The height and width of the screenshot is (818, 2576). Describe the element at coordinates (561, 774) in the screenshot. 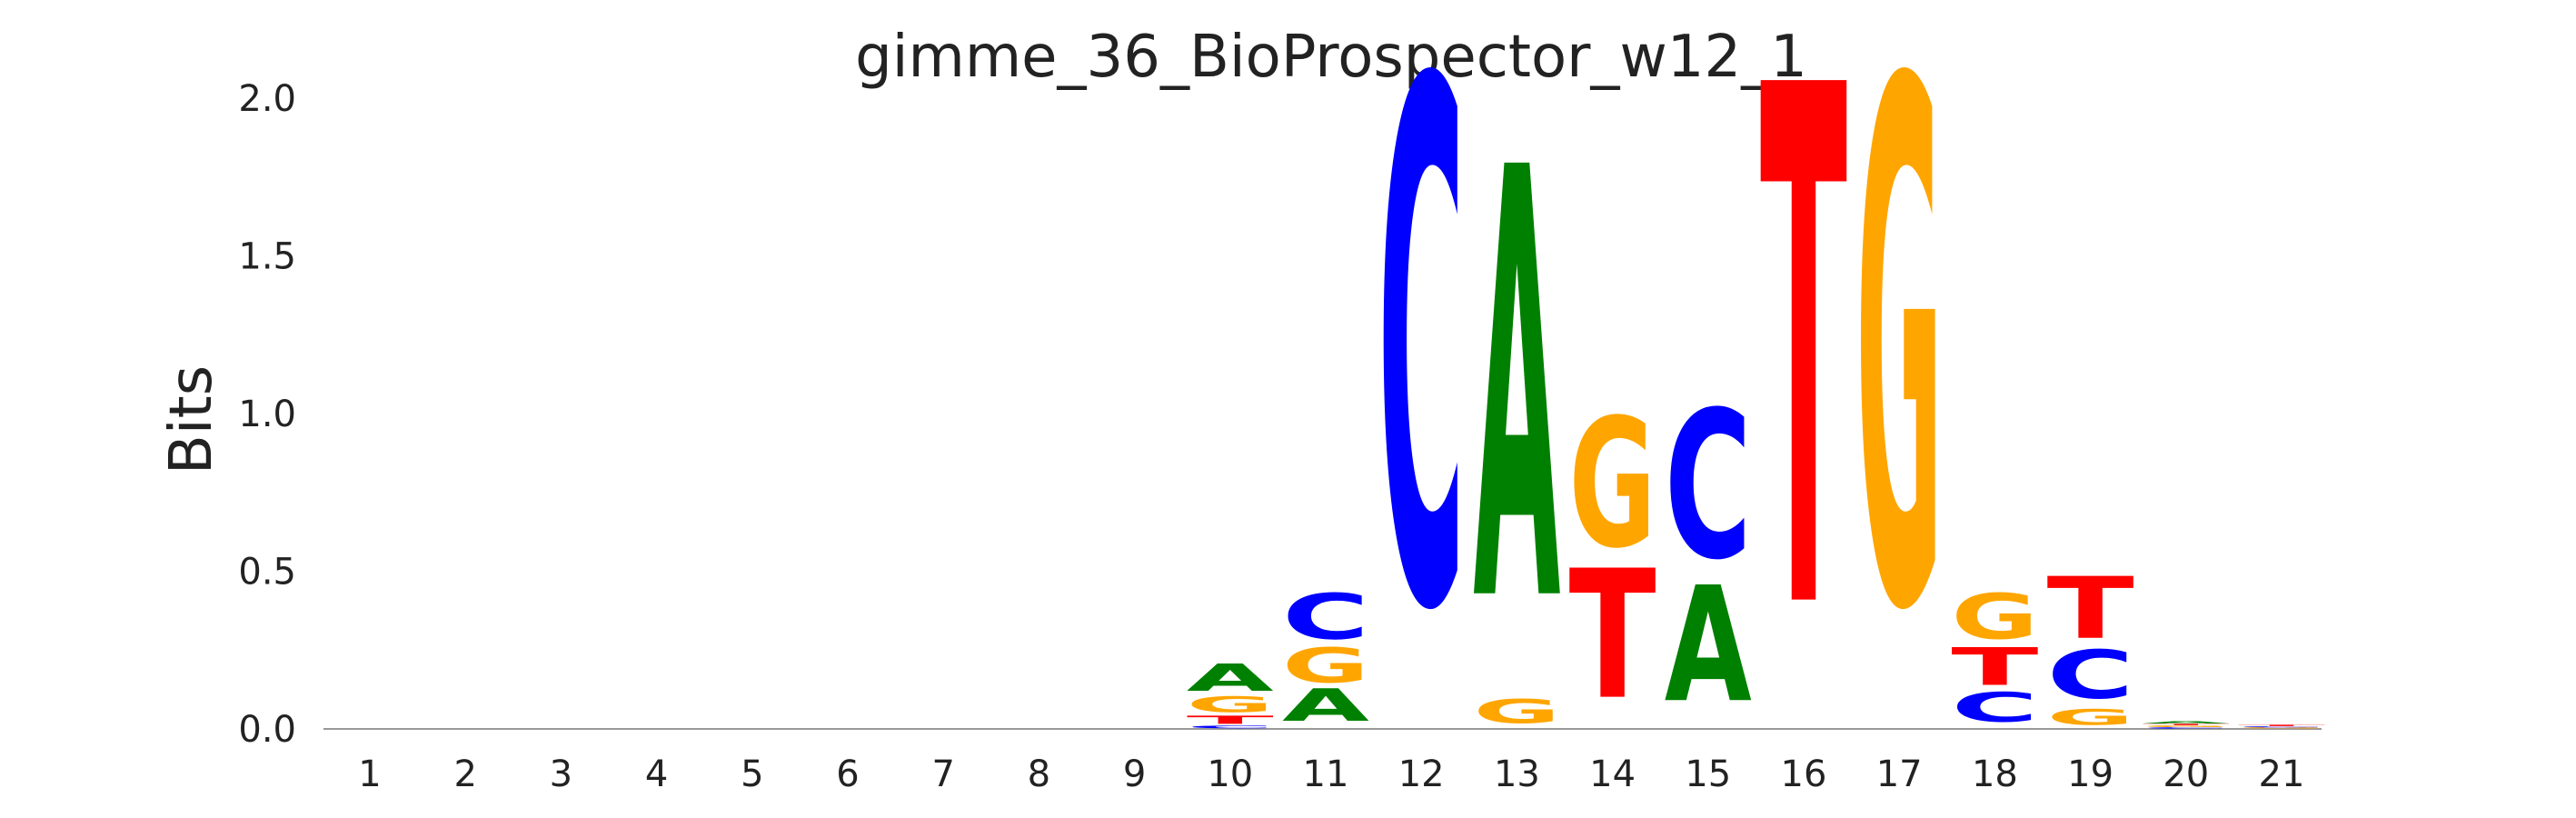

I see `x-tick-label: 3` at that location.